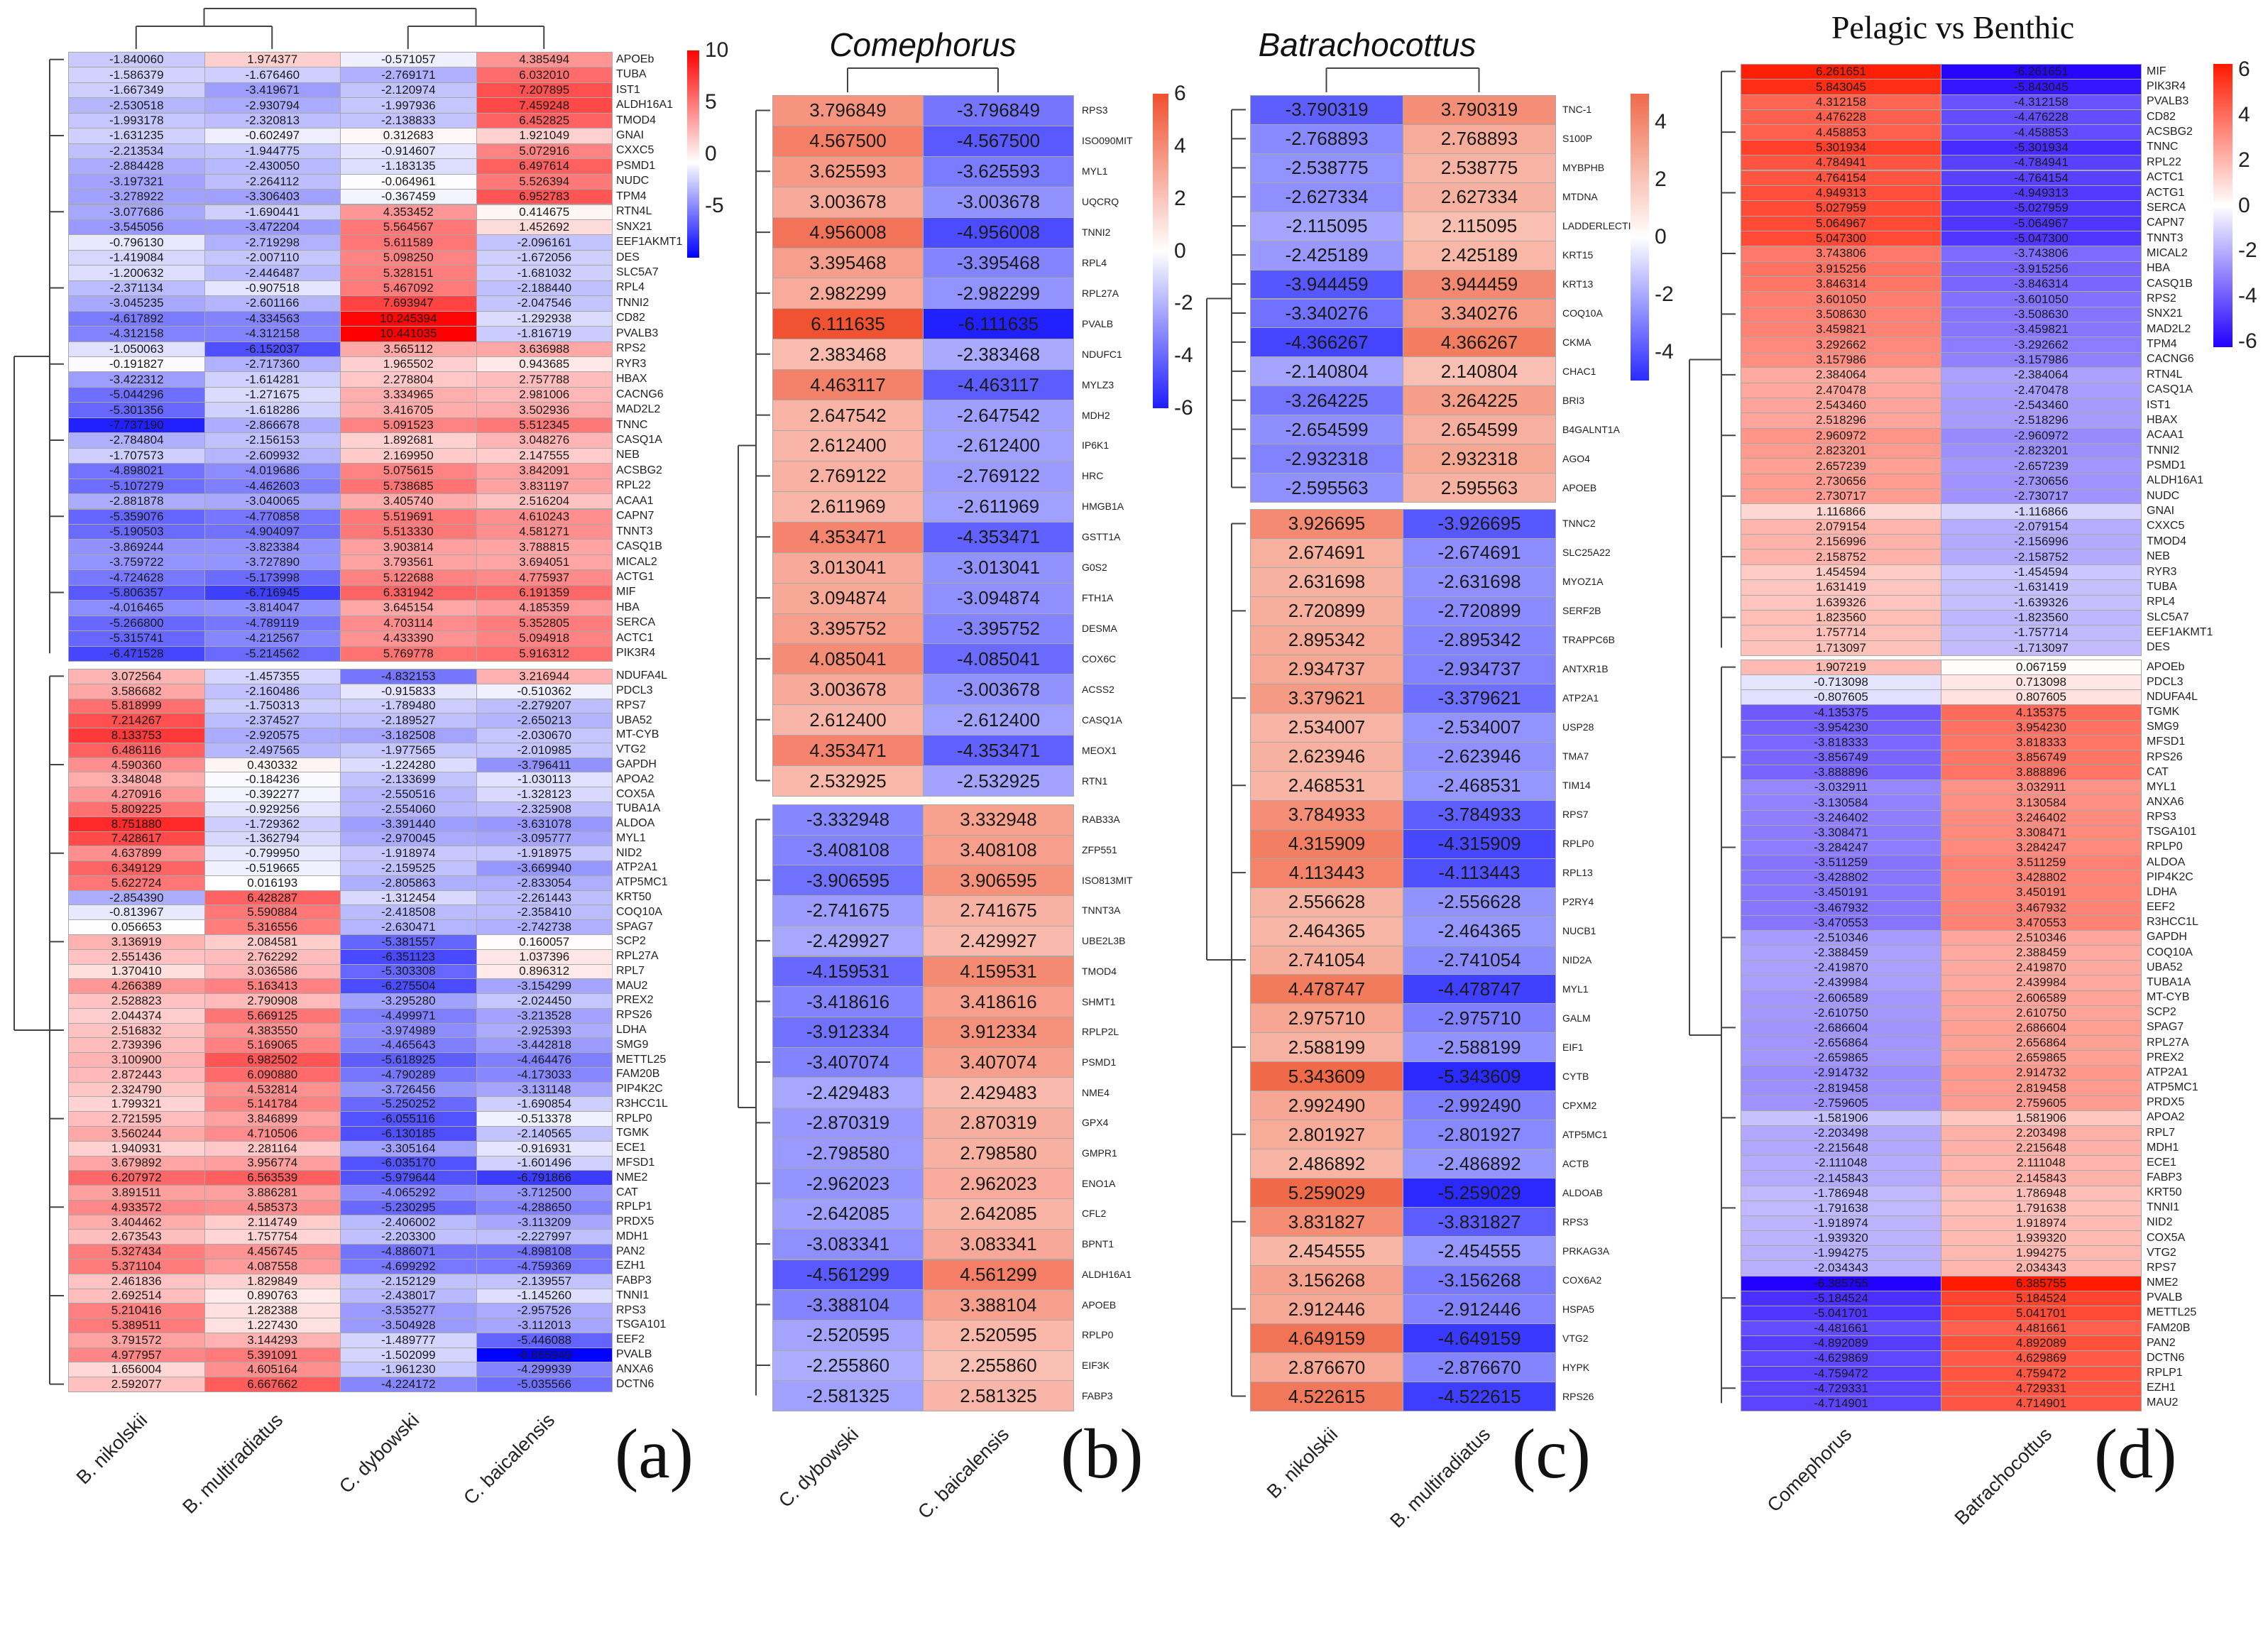 The width and height of the screenshot is (2268, 1640). What do you see at coordinates (635, 778) in the screenshot?
I see `row-label: APOA2` at bounding box center [635, 778].